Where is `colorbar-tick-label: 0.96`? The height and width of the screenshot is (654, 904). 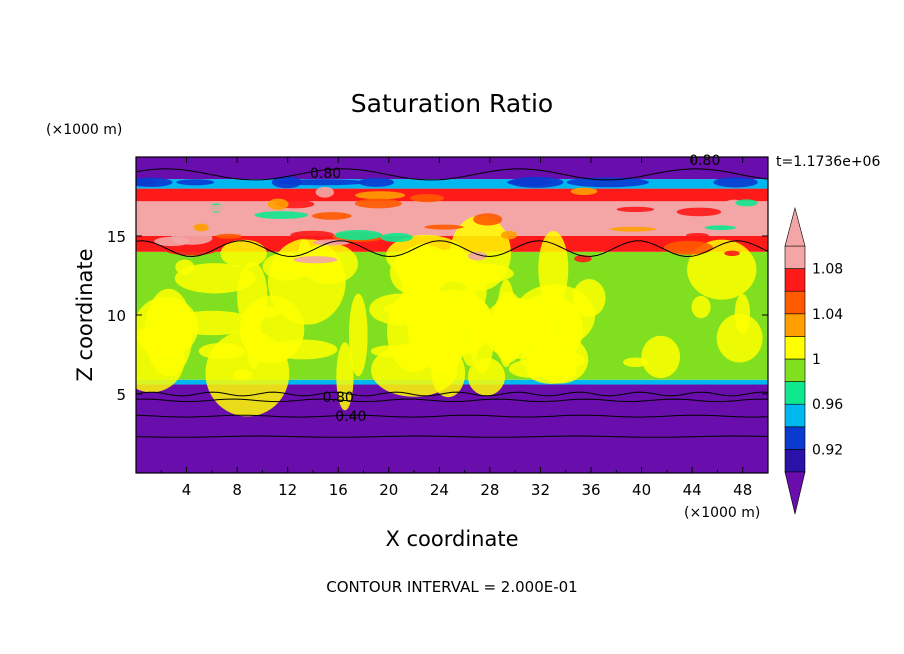 colorbar-tick-label: 0.96 is located at coordinates (827, 405).